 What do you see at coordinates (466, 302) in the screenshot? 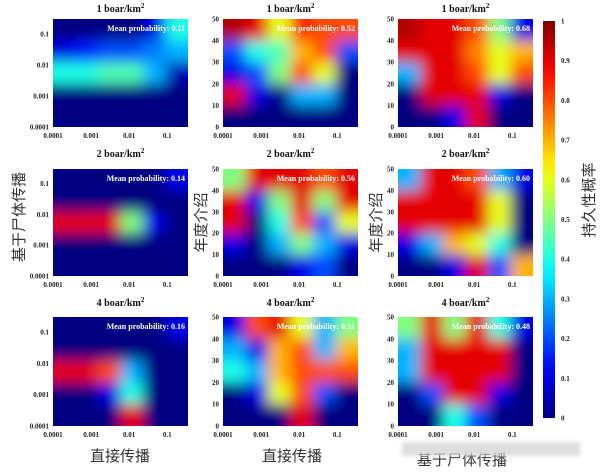
I see `panel-title: 4 boar/km2` at bounding box center [466, 302].